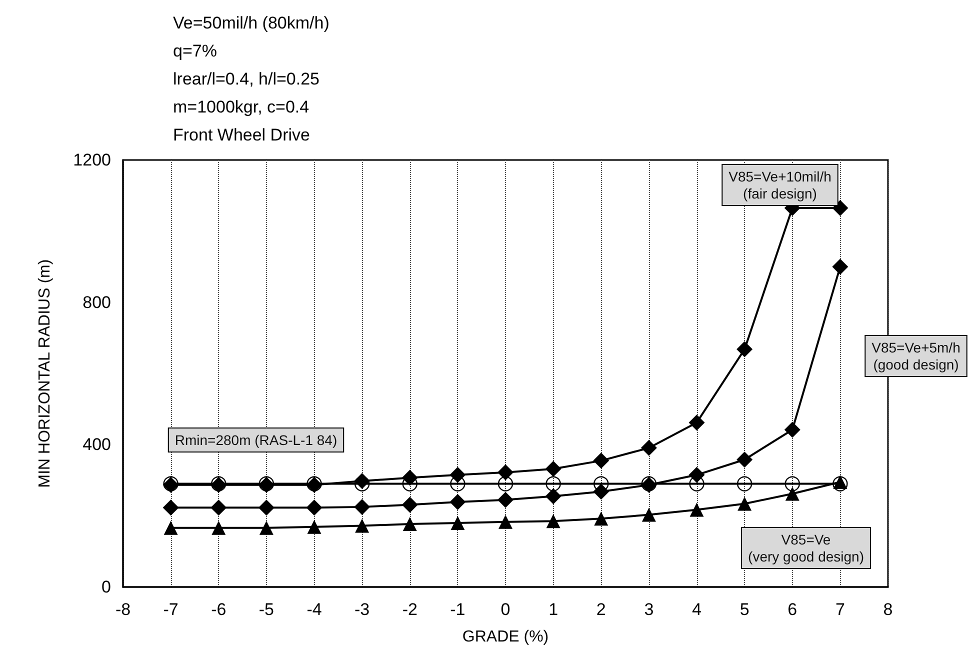  Describe the element at coordinates (505, 637) in the screenshot. I see `x-axis-title: GRADE (%)` at that location.